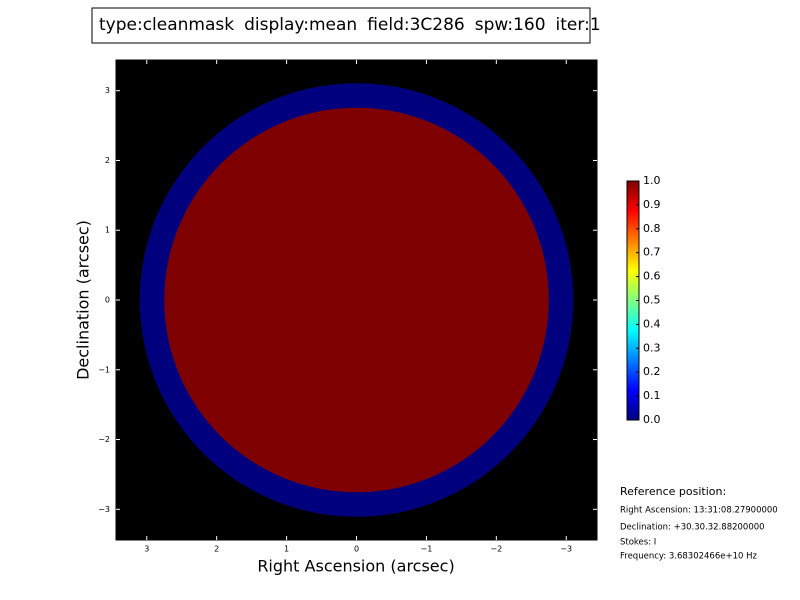  I want to click on x-tick-label: −2, so click(496, 549).